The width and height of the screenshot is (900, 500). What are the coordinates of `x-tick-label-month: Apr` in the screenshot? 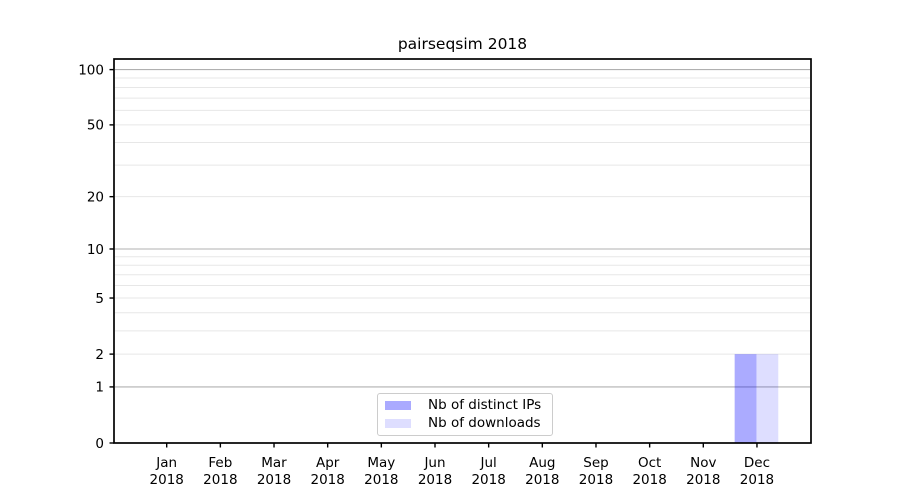 It's located at (328, 463).